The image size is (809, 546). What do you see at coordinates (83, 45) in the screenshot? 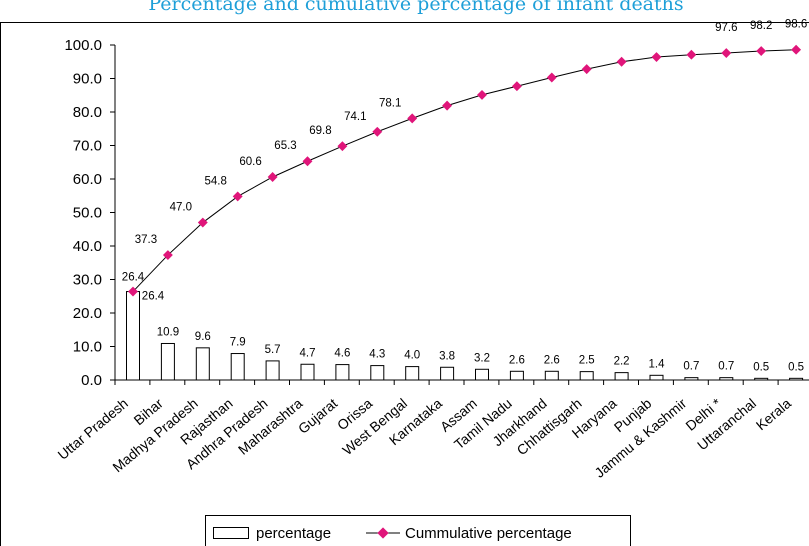
I see `y-tick-label: 100.0` at bounding box center [83, 45].